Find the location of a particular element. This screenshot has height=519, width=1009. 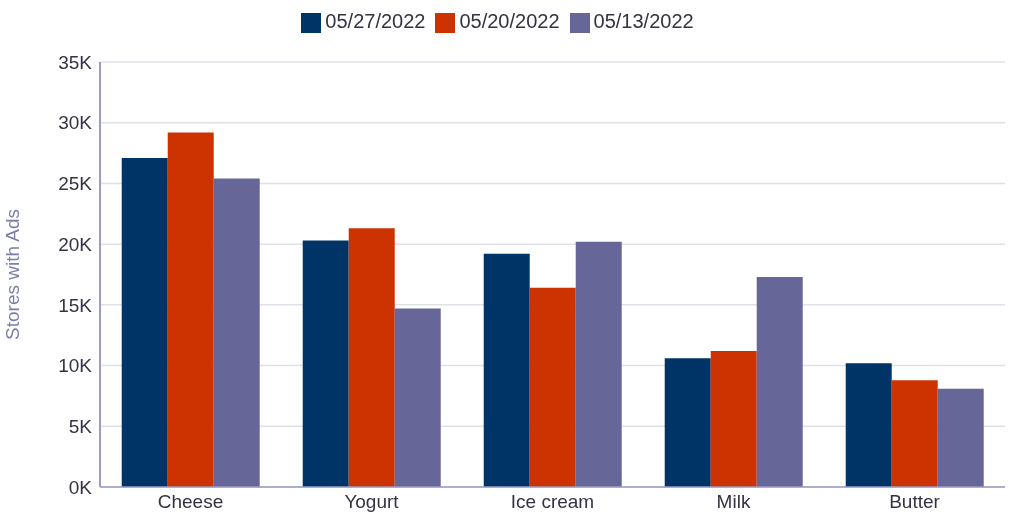

x-tick-label: Yogurt is located at coordinates (372, 502).